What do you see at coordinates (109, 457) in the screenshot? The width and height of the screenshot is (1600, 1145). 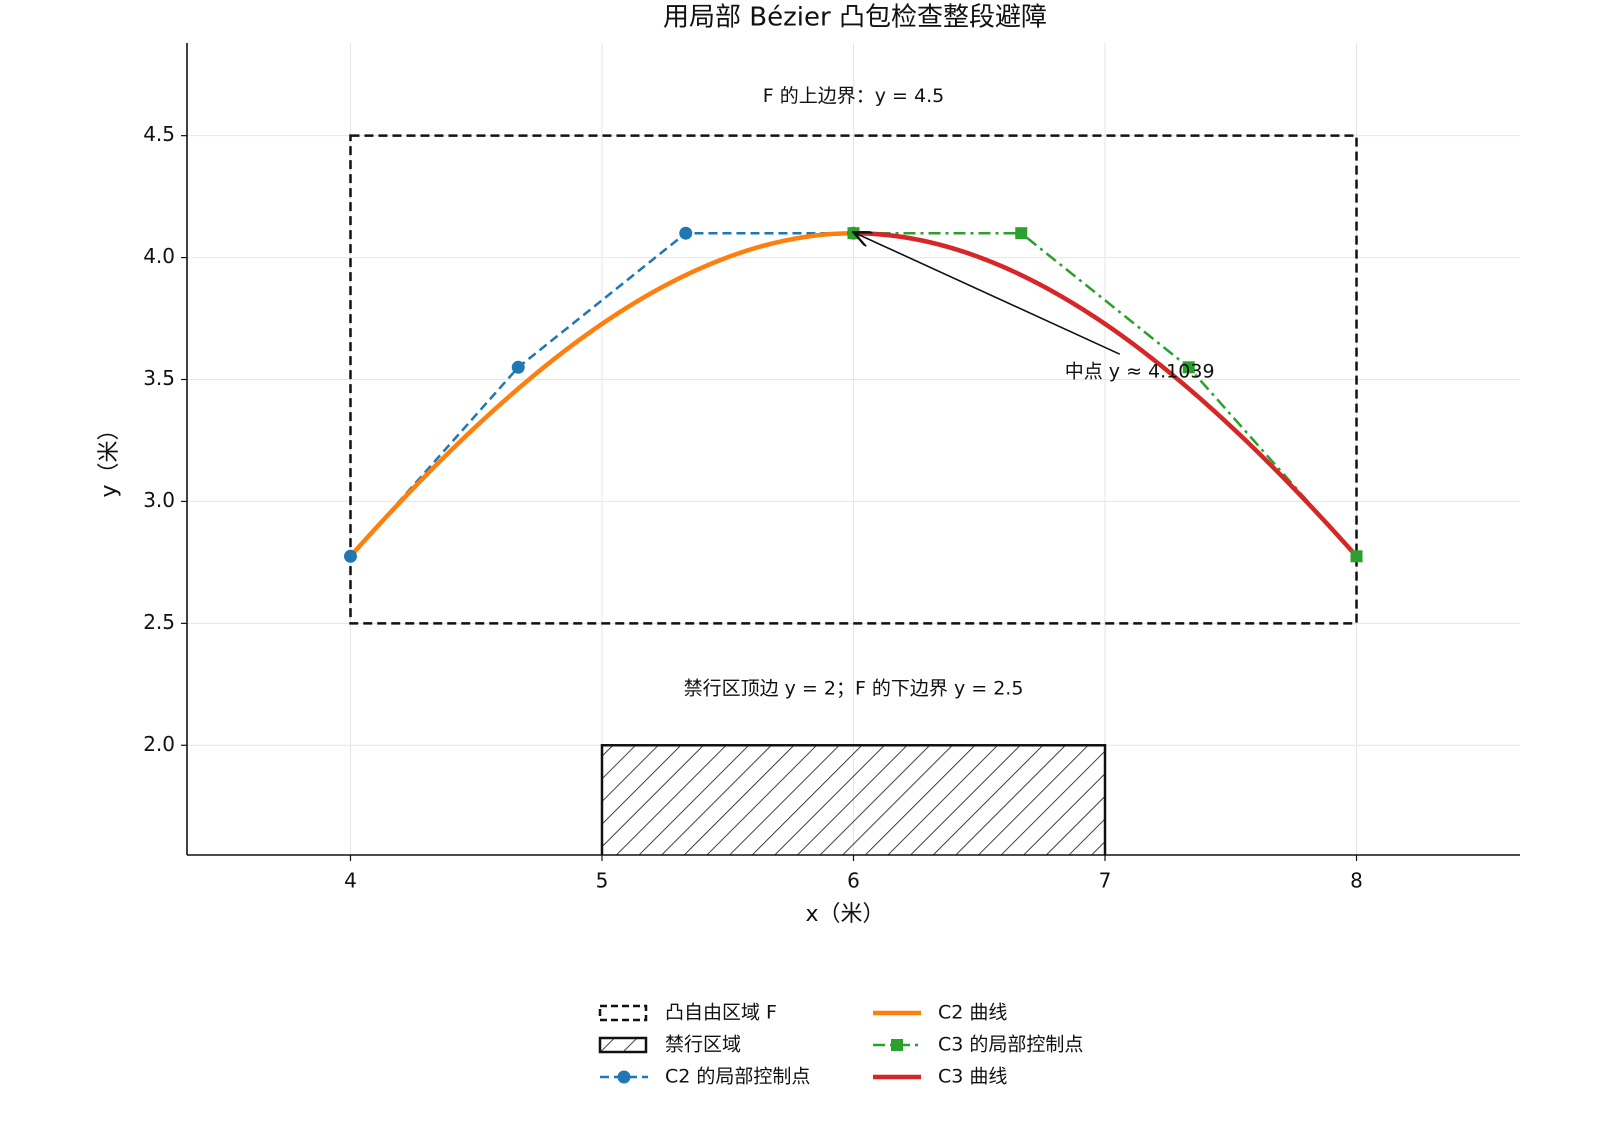 I see `y-axis-label: y（米）` at bounding box center [109, 457].